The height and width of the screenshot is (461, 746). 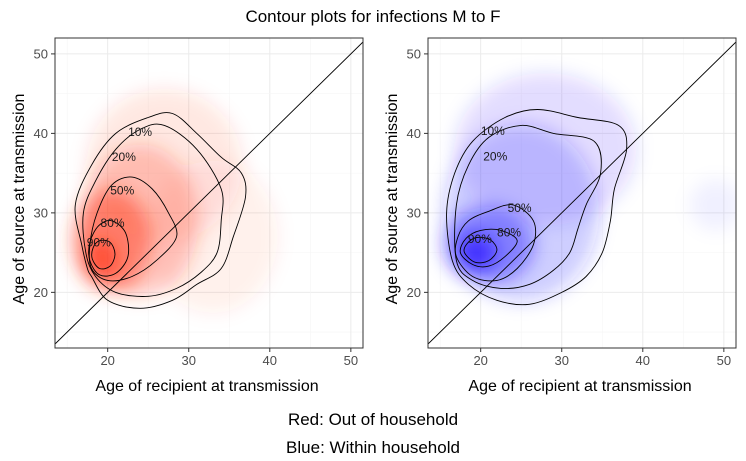 I want to click on right-y-axis-label: Age of source at transmission, so click(x=392, y=199).